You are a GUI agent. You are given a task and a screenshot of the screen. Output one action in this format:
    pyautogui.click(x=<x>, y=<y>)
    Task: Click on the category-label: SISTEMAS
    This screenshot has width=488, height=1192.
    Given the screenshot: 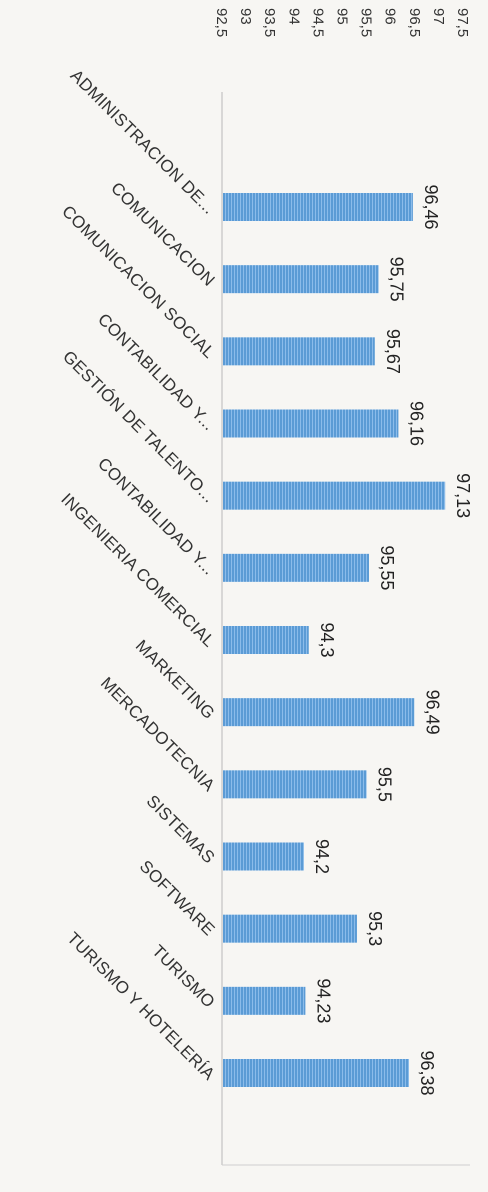 What is the action you would take?
    pyautogui.click(x=181, y=829)
    